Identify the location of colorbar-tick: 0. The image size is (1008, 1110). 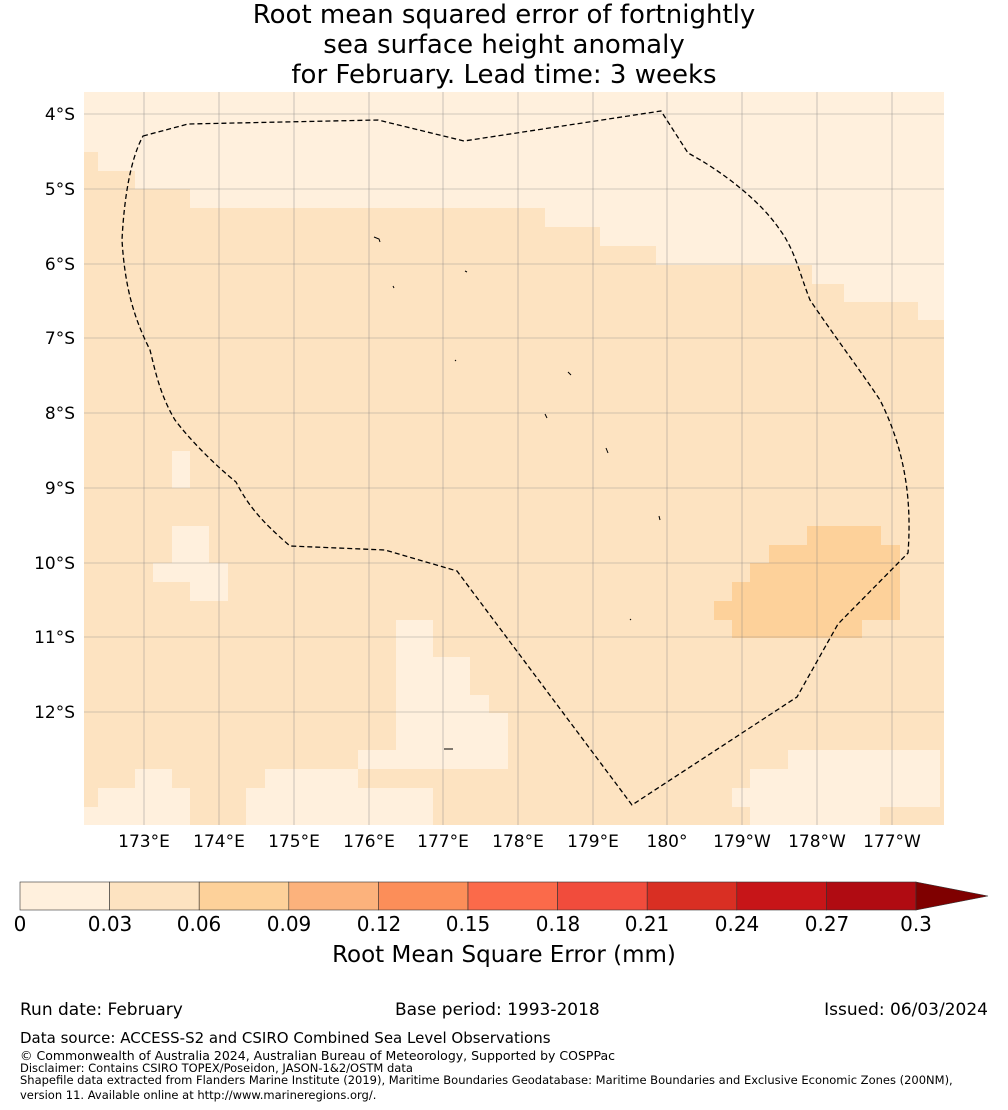
(20, 924).